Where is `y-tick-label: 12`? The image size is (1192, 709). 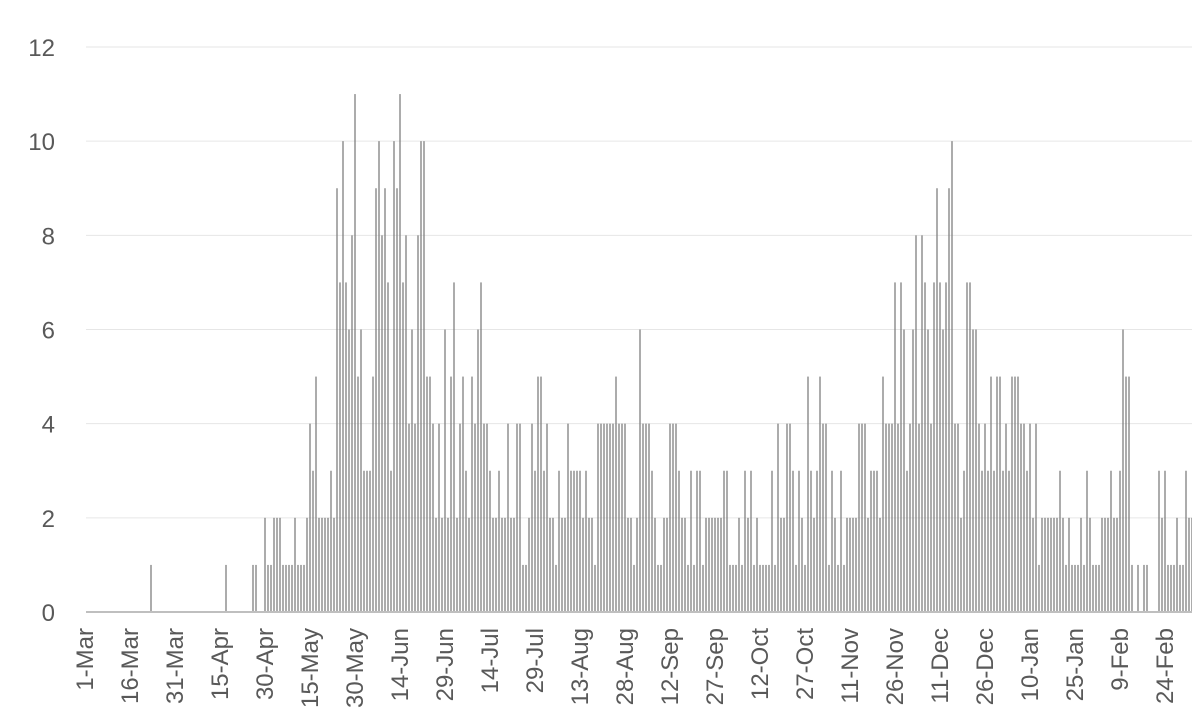 y-tick-label: 12 is located at coordinates (41, 48).